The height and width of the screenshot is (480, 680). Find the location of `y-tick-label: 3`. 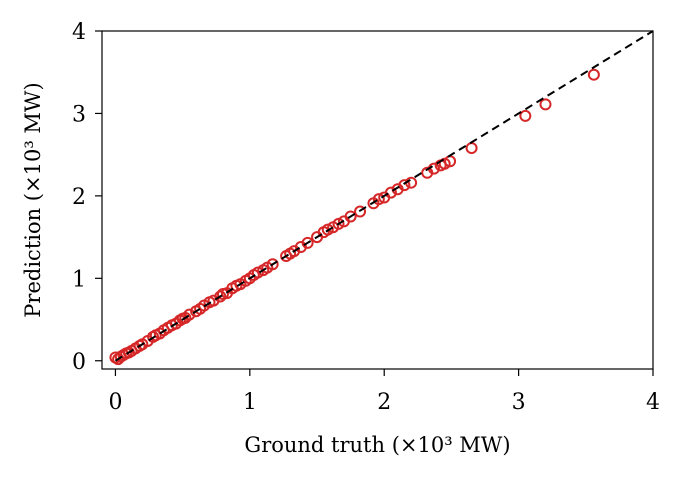

y-tick-label: 3 is located at coordinates (79, 114).